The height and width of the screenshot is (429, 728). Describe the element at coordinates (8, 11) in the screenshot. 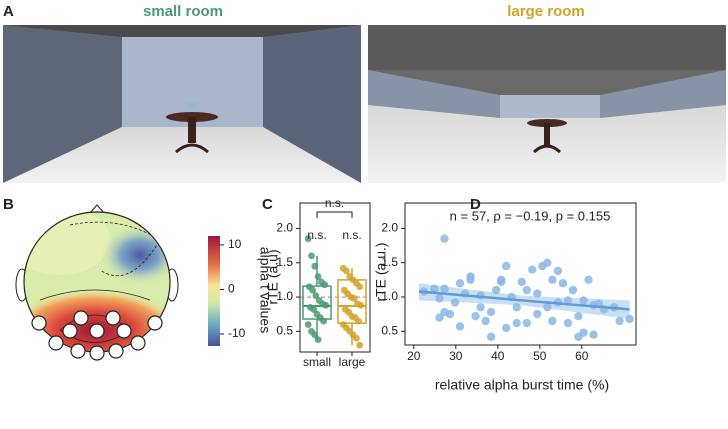

I see `panel-label: A` at that location.